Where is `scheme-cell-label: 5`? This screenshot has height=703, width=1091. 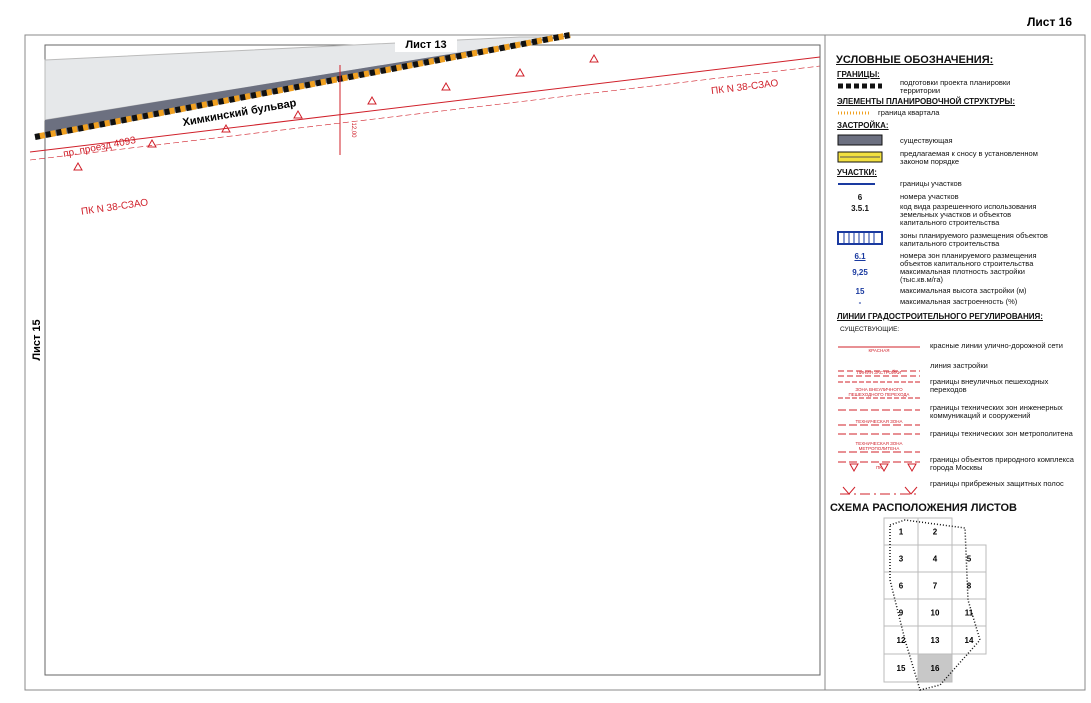
scheme-cell-label: 5 is located at coordinates (969, 559).